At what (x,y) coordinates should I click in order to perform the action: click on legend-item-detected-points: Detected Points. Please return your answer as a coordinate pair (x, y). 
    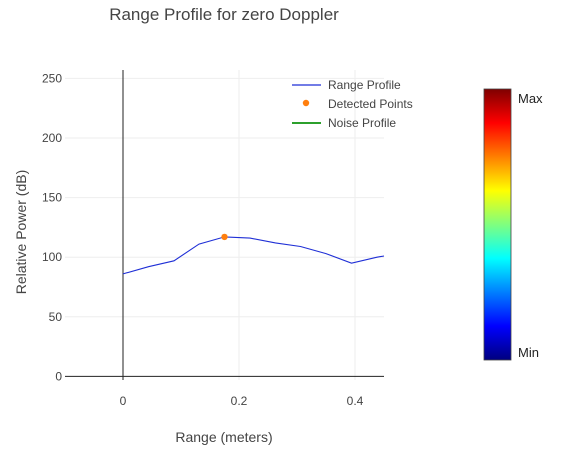
    Looking at the image, I should click on (357, 104).